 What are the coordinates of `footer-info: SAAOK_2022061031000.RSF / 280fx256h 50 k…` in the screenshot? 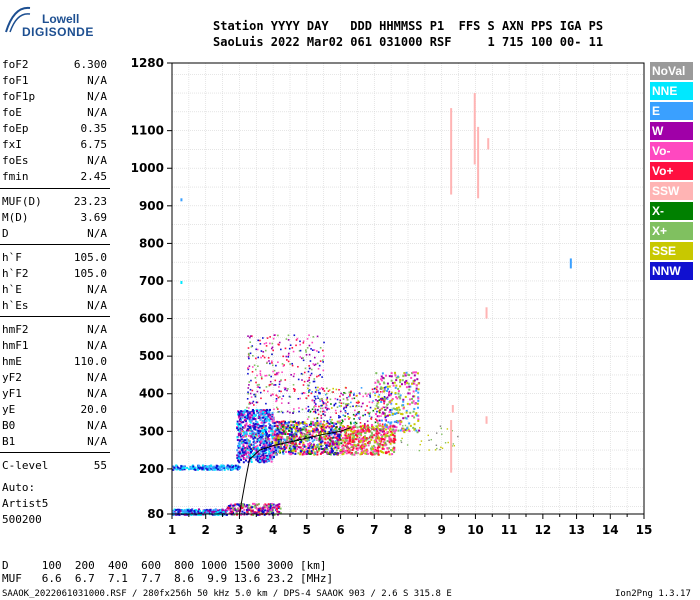 It's located at (227, 594).